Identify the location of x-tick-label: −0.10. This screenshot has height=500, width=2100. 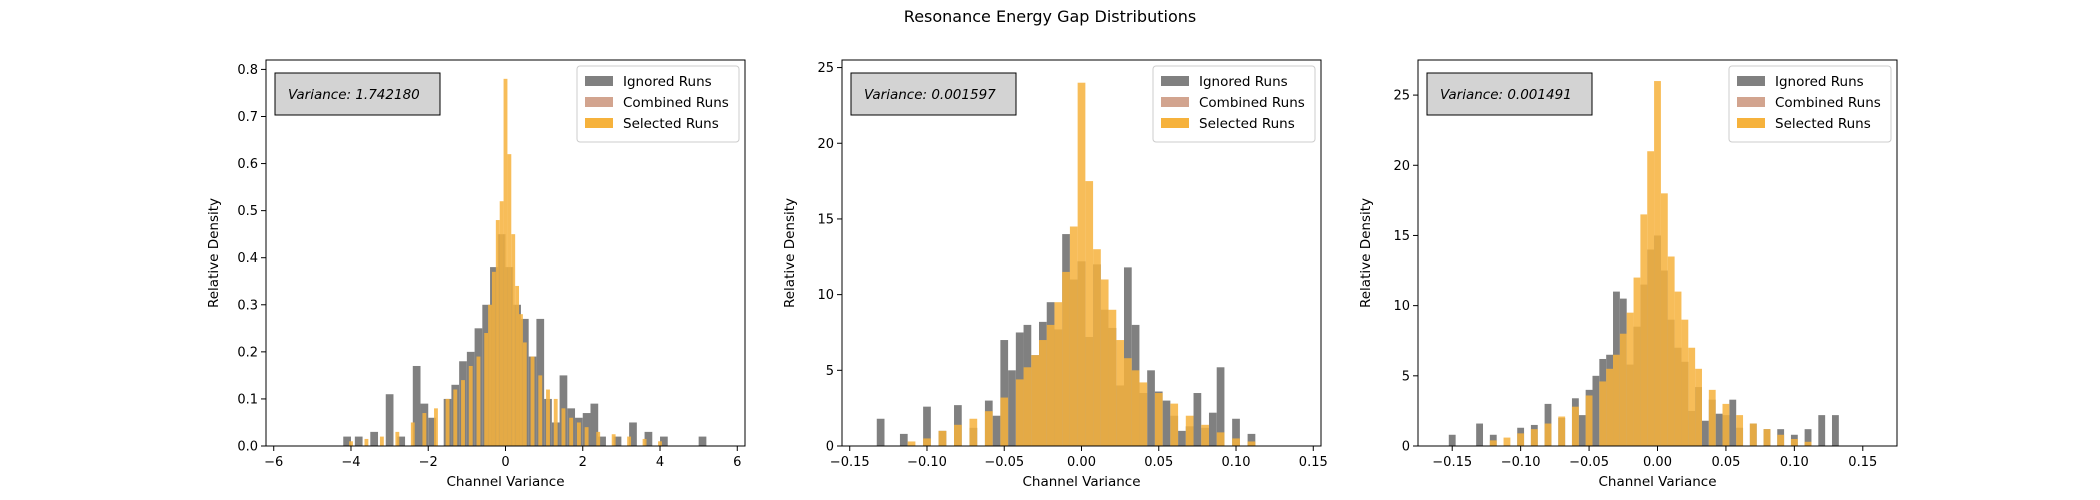
(1521, 462).